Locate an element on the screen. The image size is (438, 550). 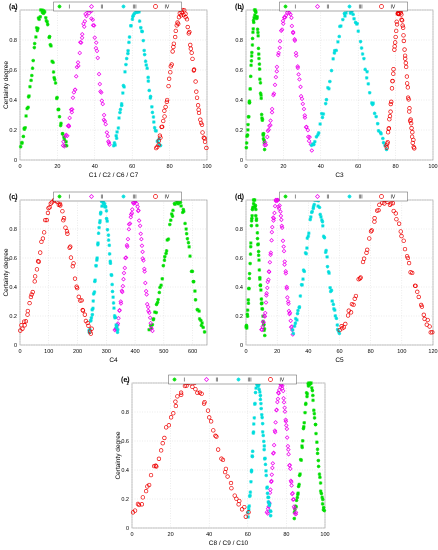
legend-label: II is located at coordinates (102, 8).